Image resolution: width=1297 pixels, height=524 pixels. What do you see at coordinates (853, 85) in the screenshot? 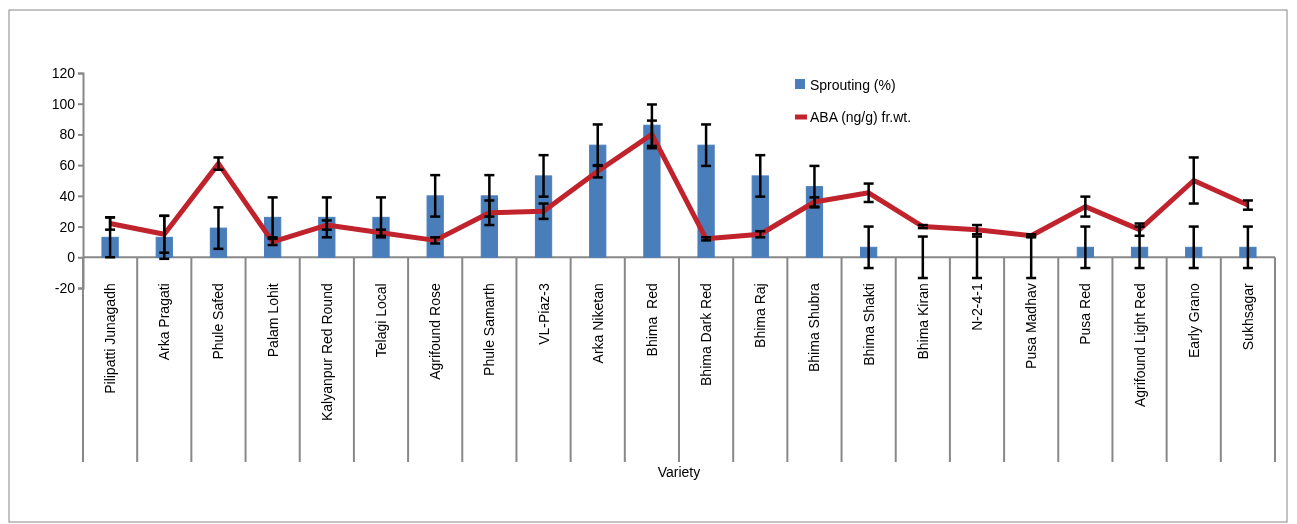
I see `legend-label: Sprouting (%)` at bounding box center [853, 85].